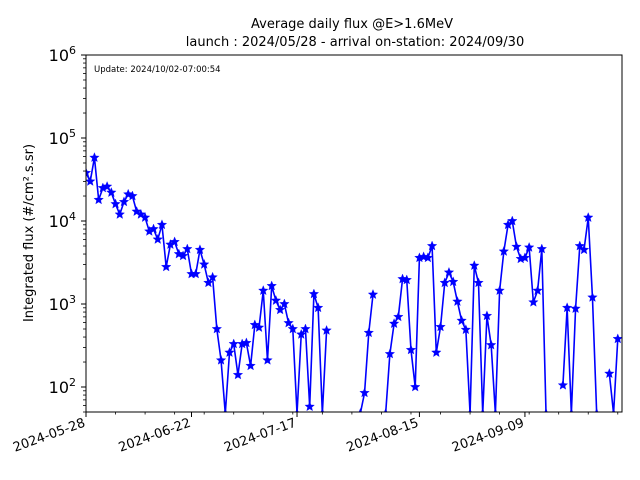 The width and height of the screenshot is (640, 480). Describe the element at coordinates (62, 54) in the screenshot. I see `y-tick-label: 10⁶` at that location.